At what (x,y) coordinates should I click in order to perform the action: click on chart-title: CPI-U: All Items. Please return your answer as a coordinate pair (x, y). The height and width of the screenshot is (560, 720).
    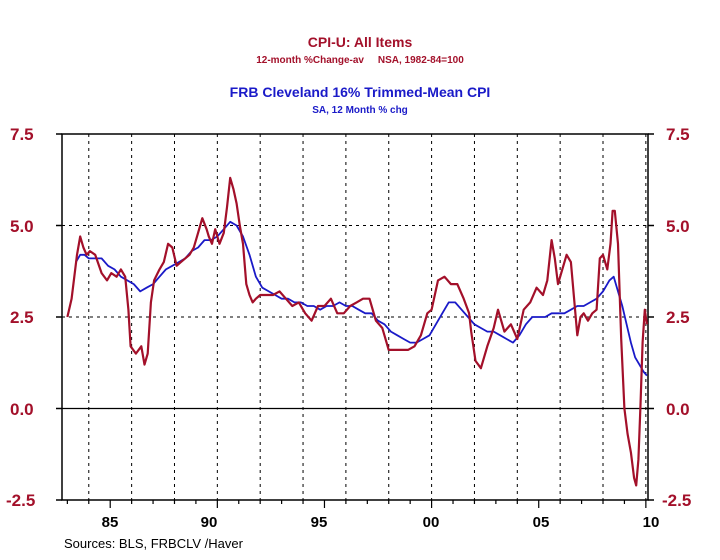
    Looking at the image, I should click on (360, 42).